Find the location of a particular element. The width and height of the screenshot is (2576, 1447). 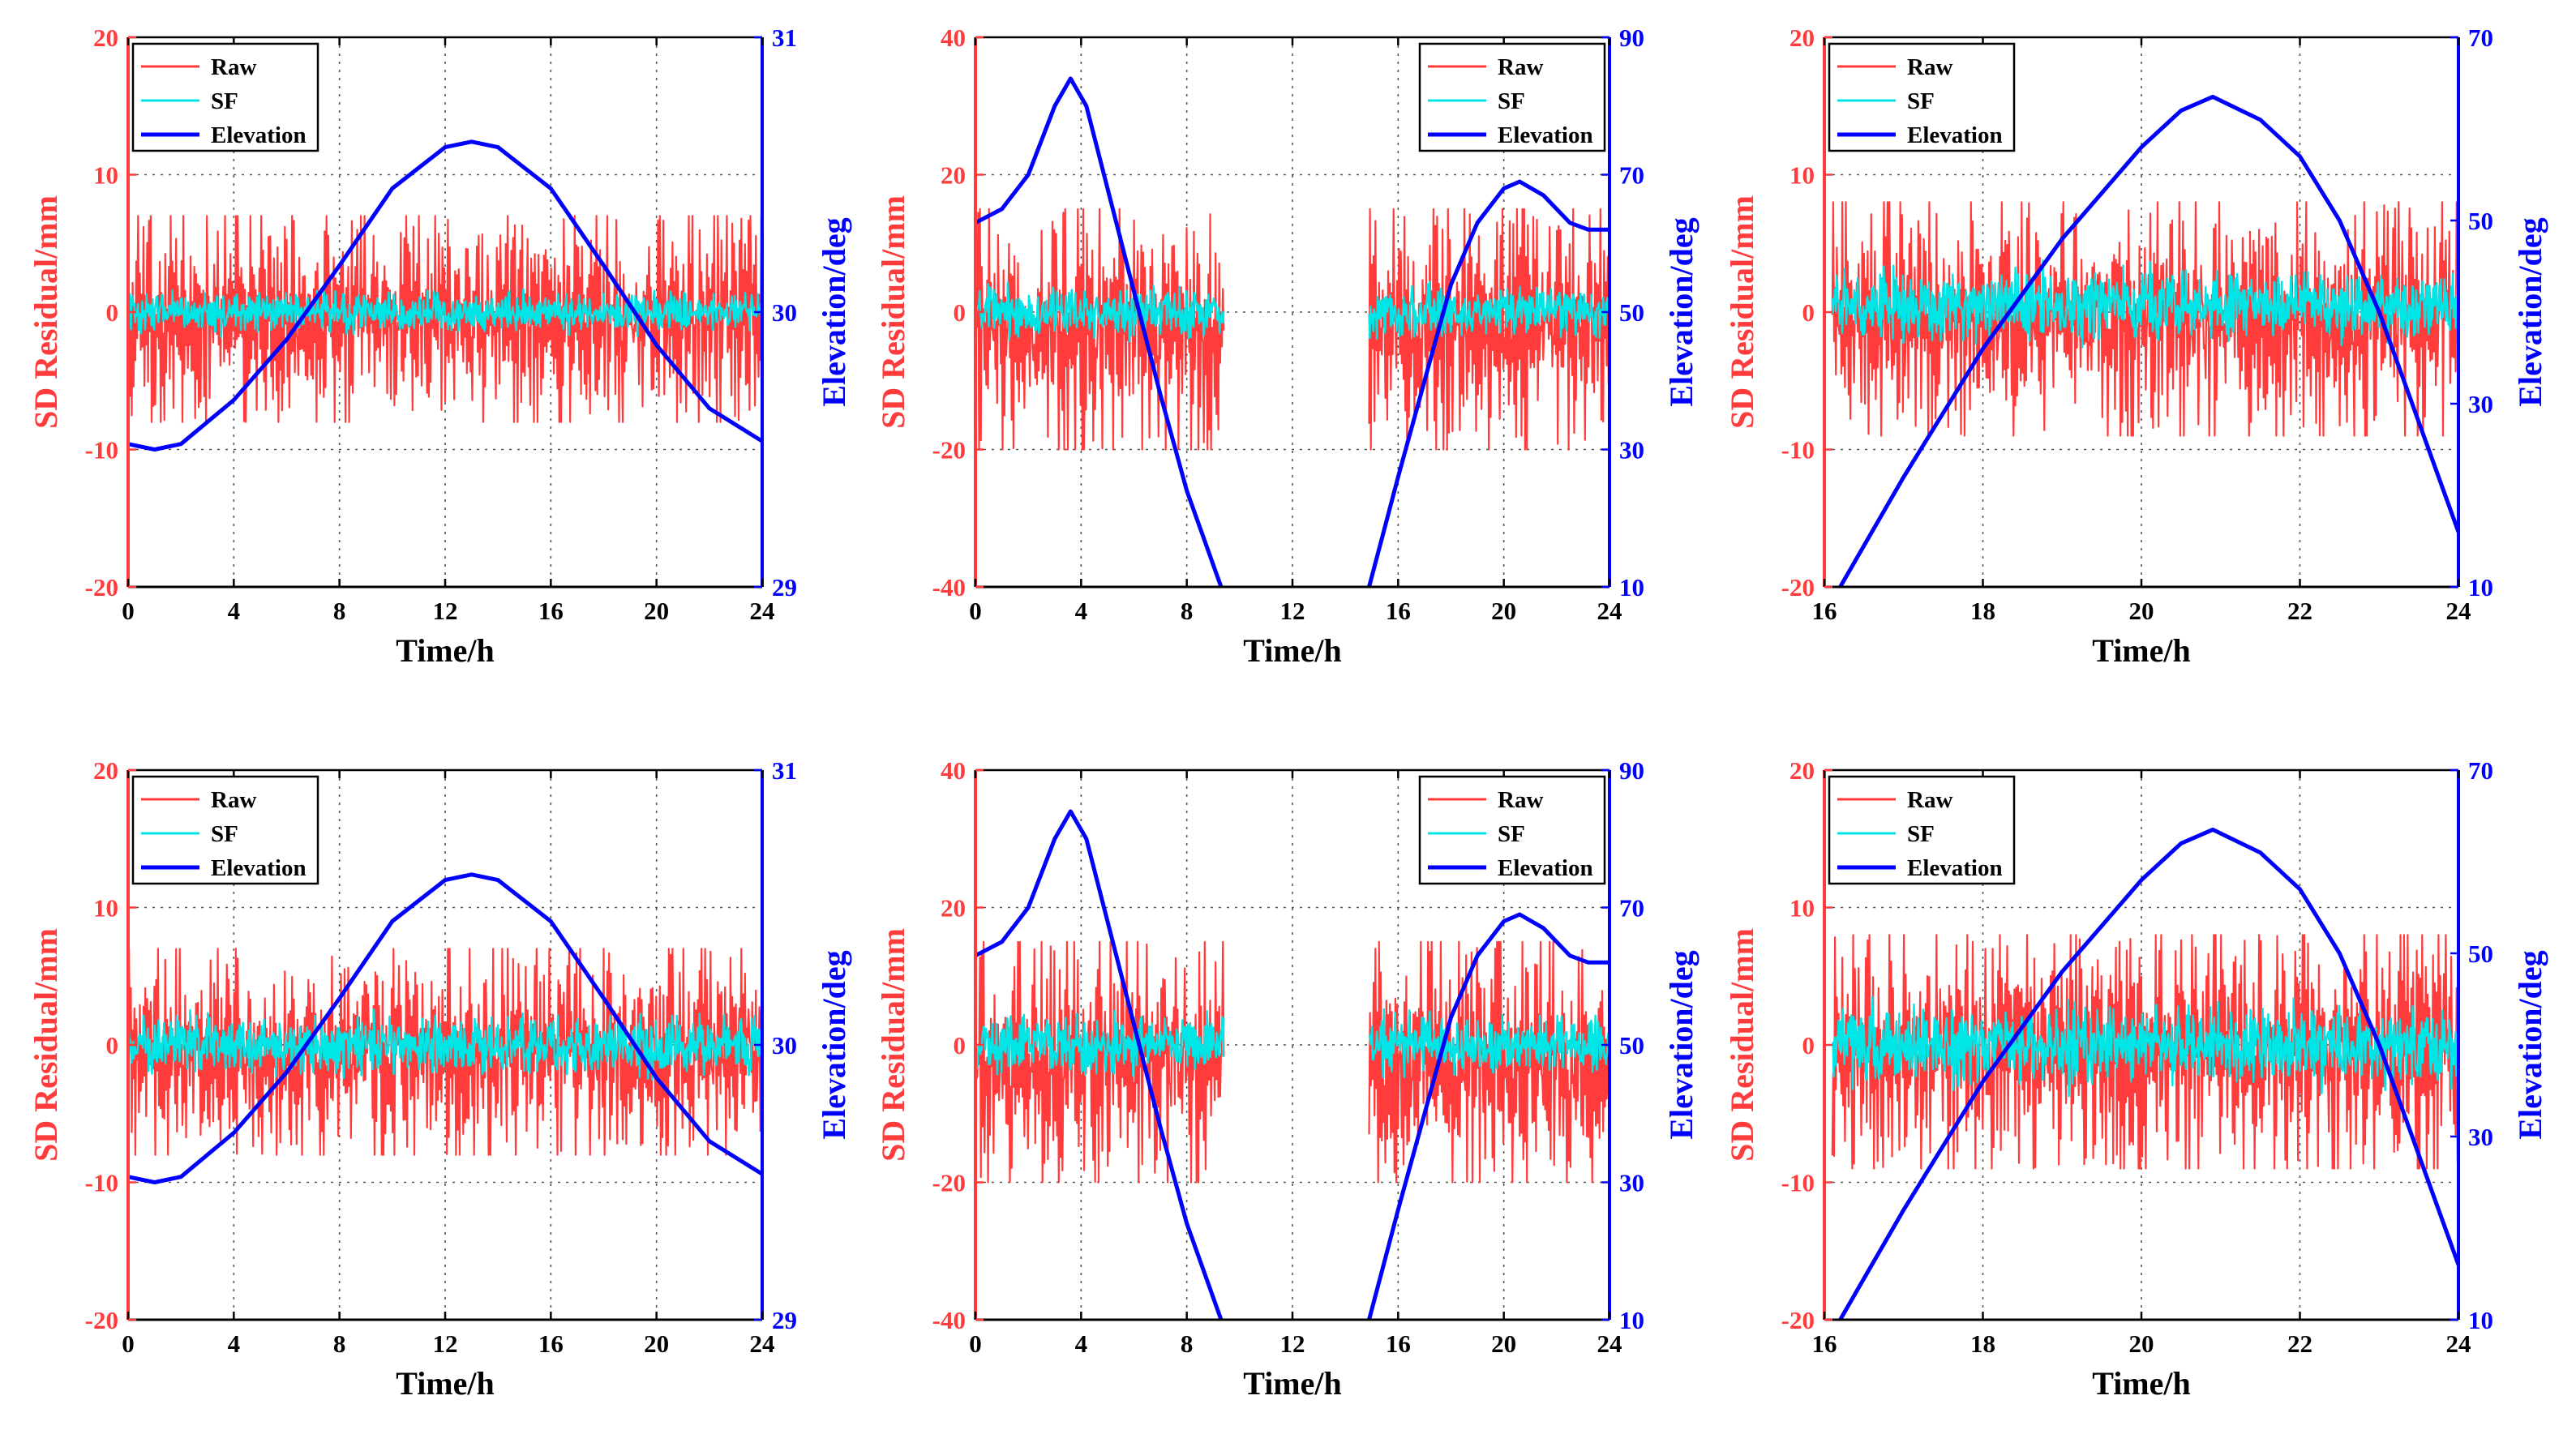

x-tick-label: 18 is located at coordinates (1982, 1343).